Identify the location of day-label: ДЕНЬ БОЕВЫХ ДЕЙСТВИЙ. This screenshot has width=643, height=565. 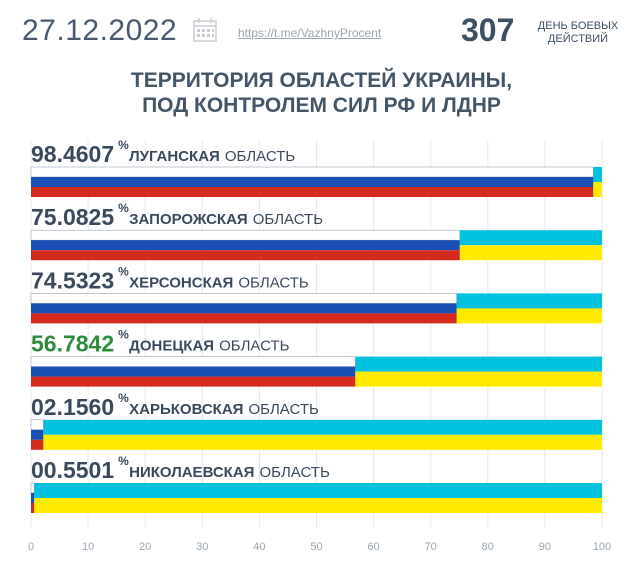
(578, 33).